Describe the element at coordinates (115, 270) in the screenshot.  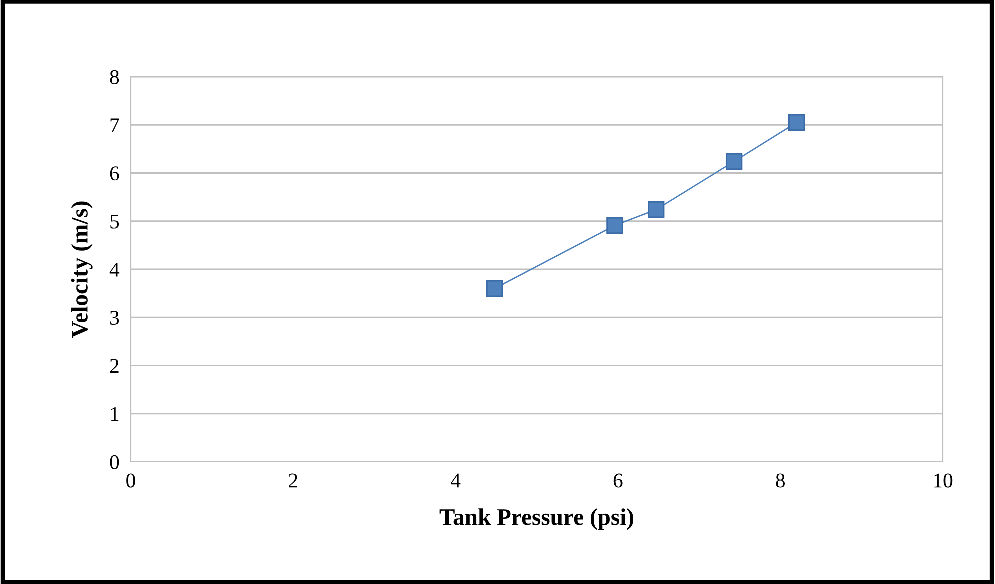
I see `y-tick-label: 4` at that location.